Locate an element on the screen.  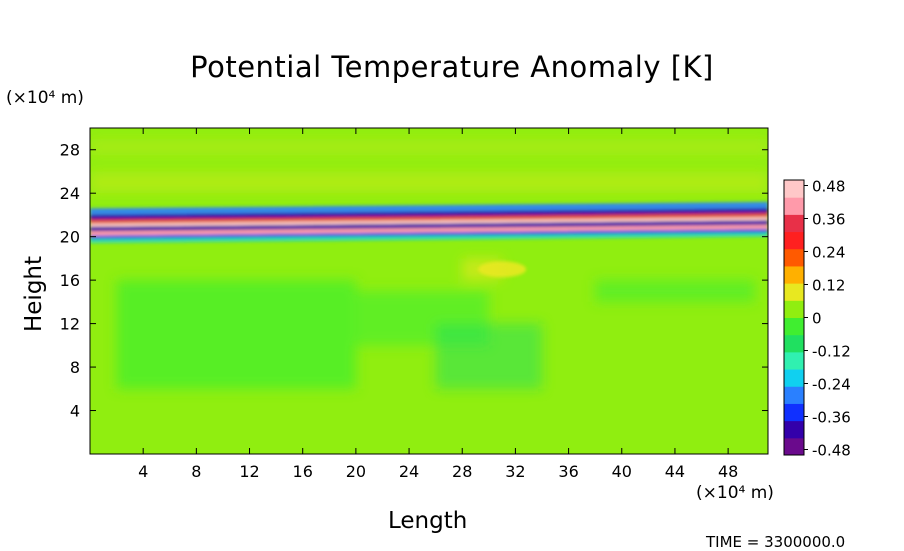
x-tick-label: 24 is located at coordinates (409, 471).